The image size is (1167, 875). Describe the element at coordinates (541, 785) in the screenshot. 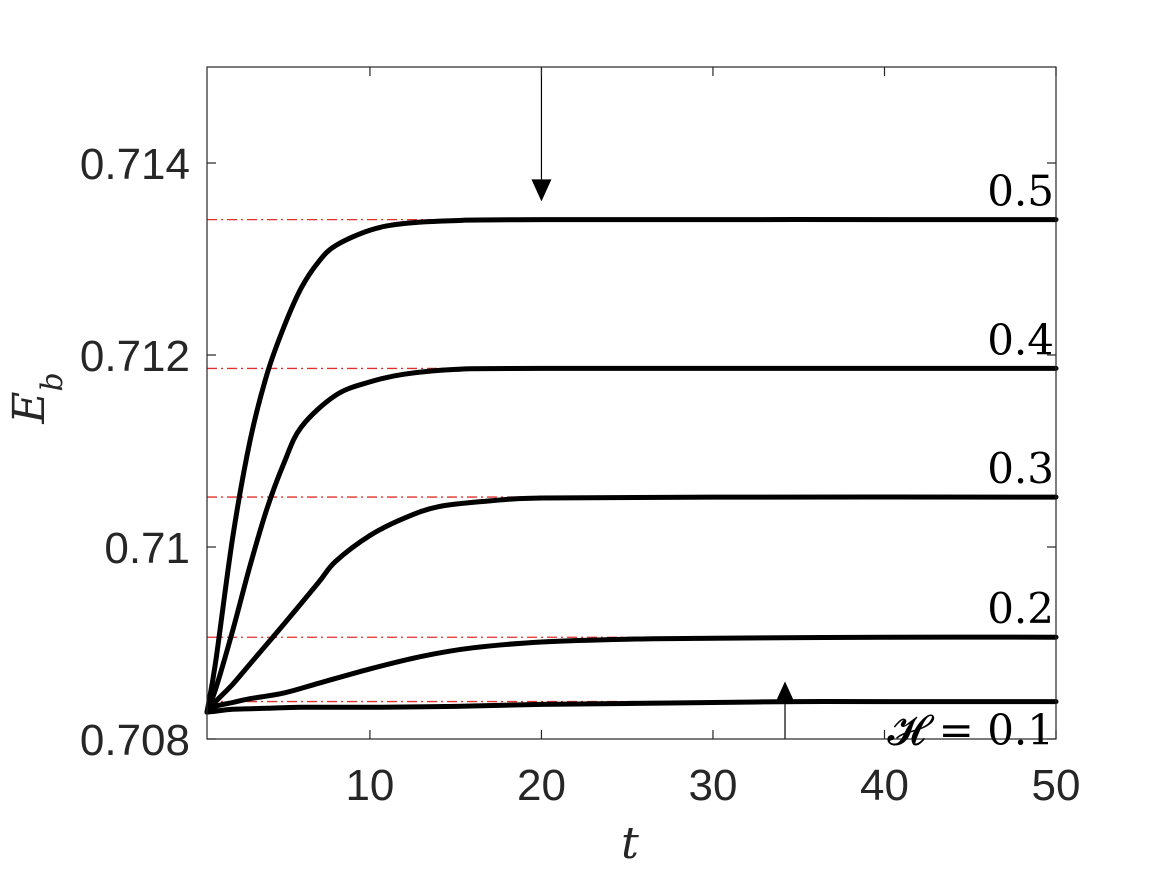

I see `x-tick-label-2: 20` at that location.